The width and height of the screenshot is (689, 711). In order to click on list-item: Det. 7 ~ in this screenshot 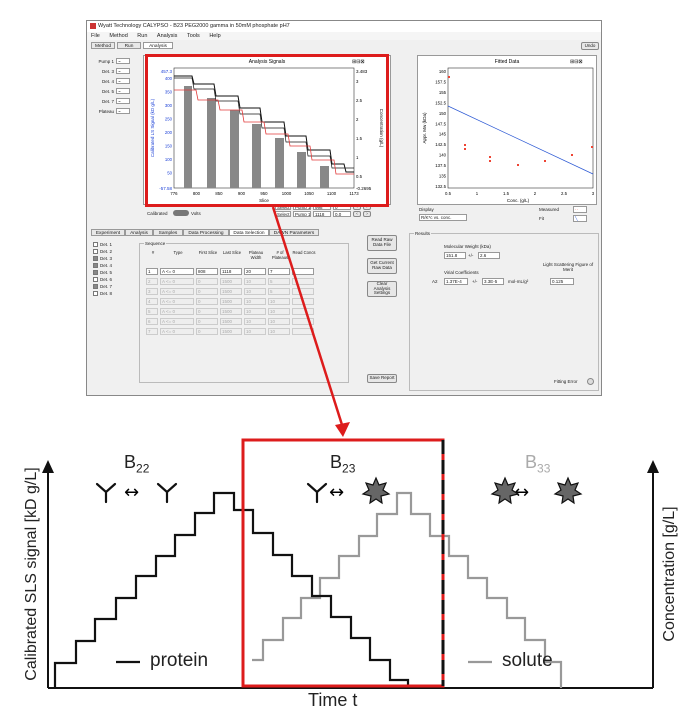, I will do `click(115, 101)`.